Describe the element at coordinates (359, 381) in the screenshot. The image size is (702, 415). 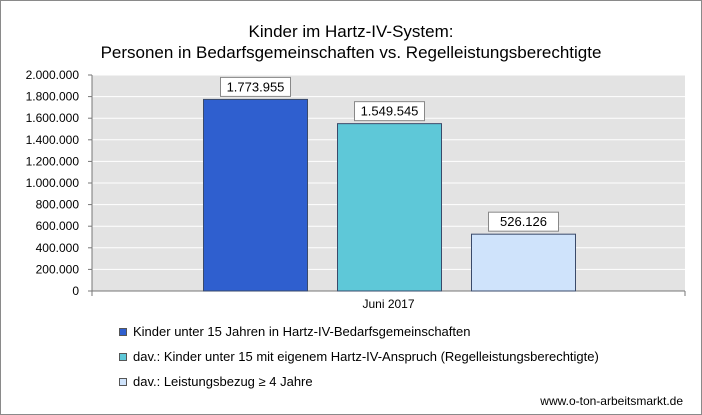
I see `legend-item: dav.: Leistungsbezug ≥ 4 Jahre` at that location.